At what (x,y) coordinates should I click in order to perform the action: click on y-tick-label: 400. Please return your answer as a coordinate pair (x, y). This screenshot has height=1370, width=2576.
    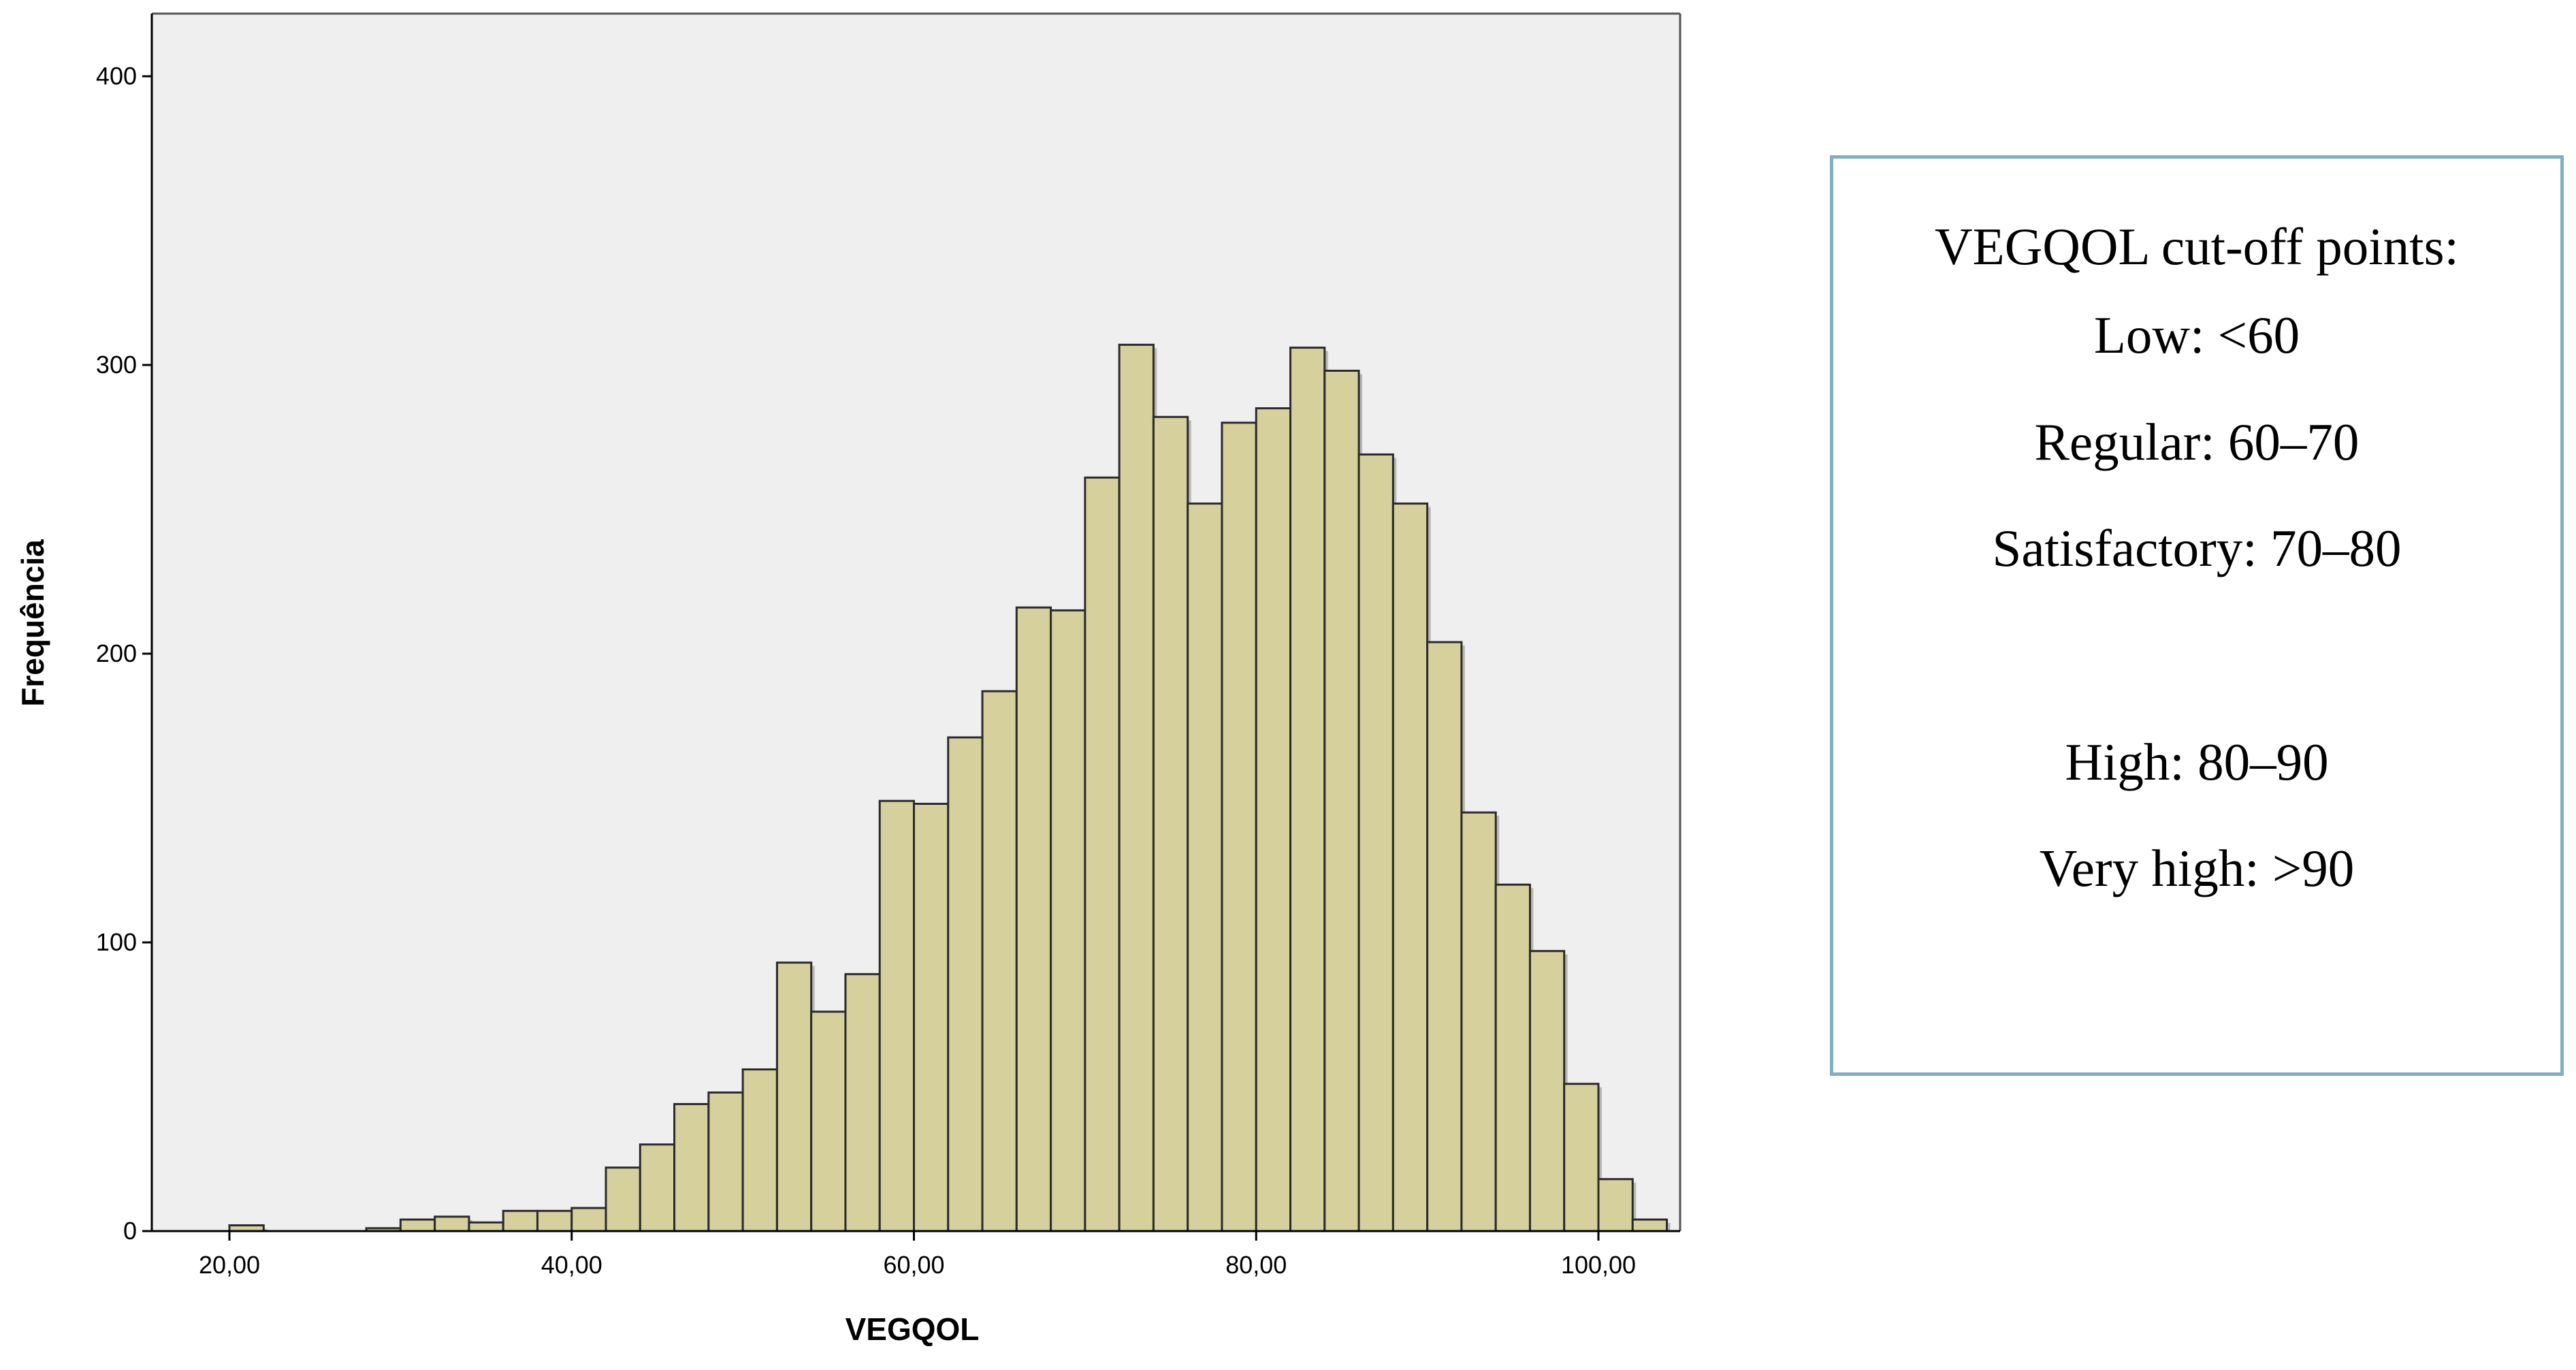
    Looking at the image, I should click on (117, 76).